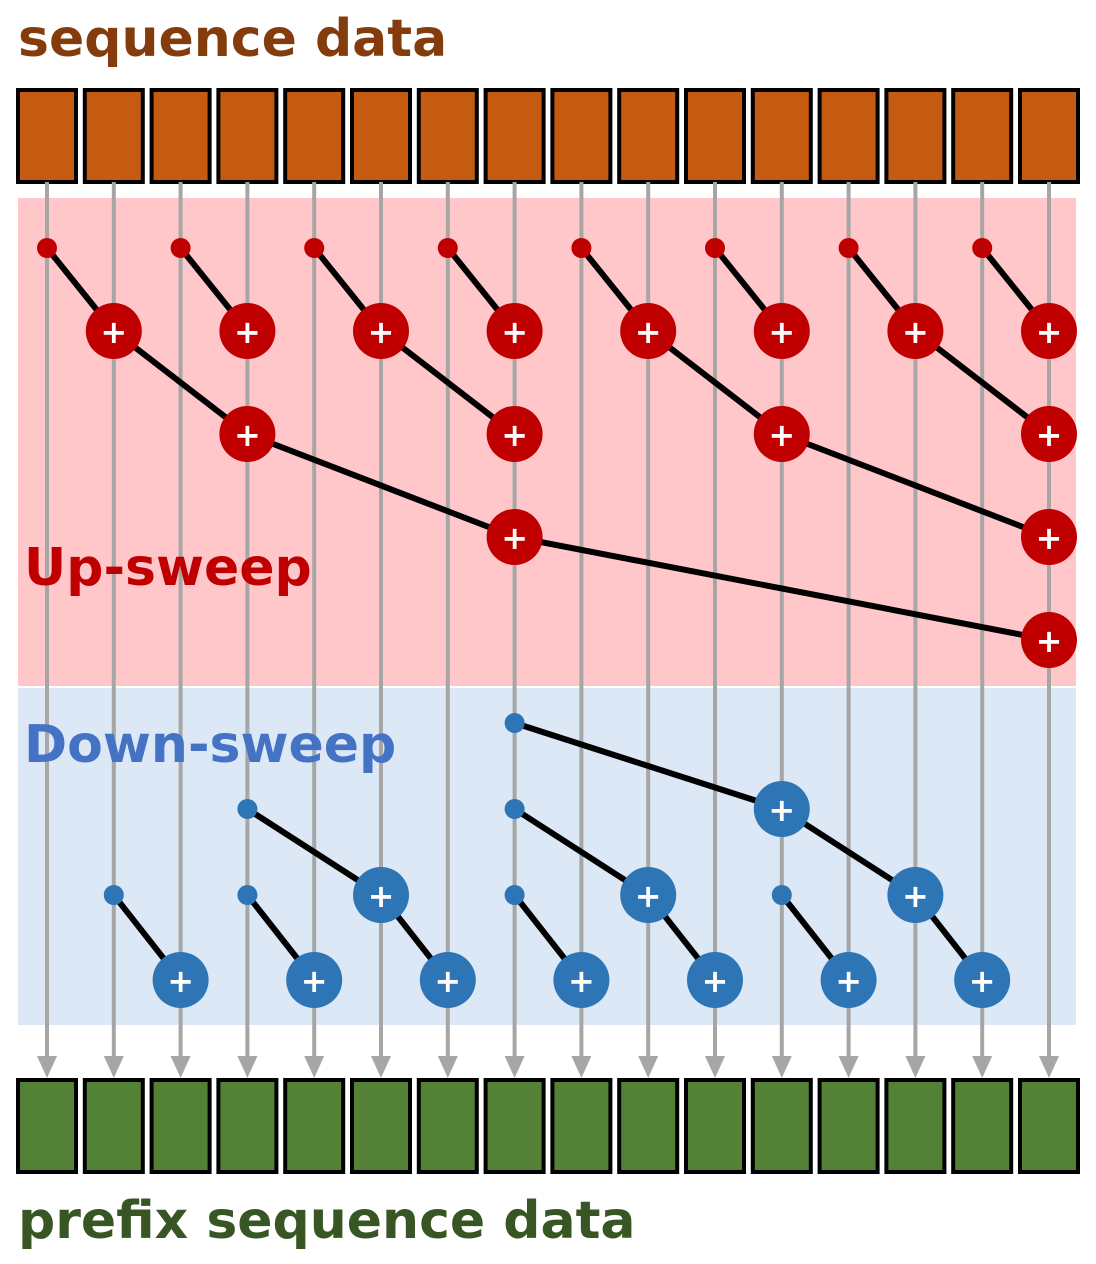  I want to click on upsweep-label: Up-sweep, so click(168, 568).